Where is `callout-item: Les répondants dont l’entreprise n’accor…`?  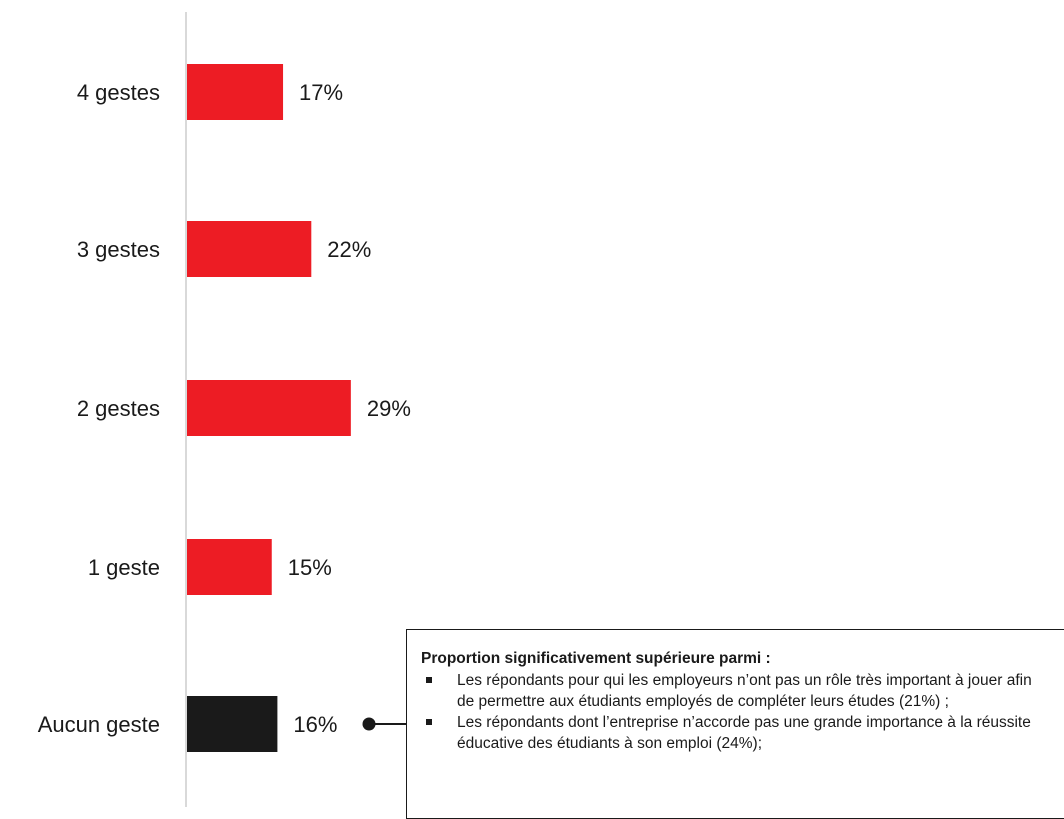 callout-item: Les répondants dont l’entreprise n’accor… is located at coordinates (737, 733).